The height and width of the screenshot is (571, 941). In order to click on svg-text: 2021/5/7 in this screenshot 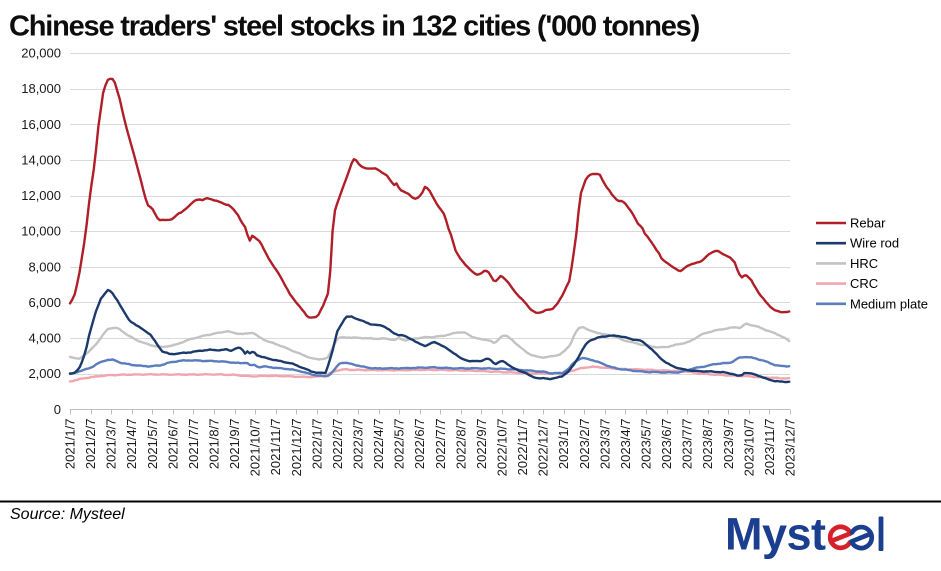, I will do `click(152, 444)`.